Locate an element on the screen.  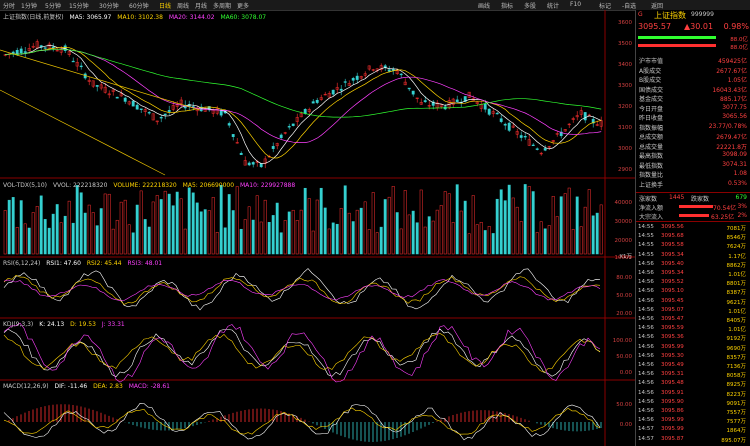
tick-time: 14:57 is located at coordinates (646, 429).